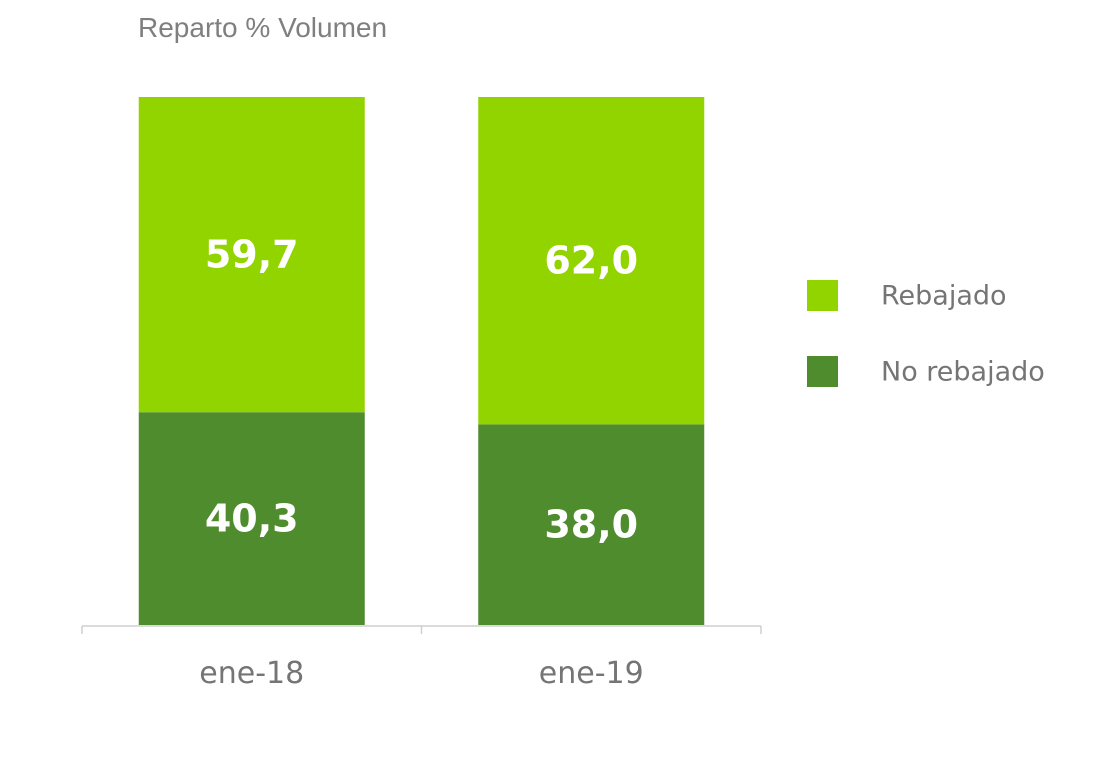 The image size is (1104, 764). I want to click on data-label-no-rebajado-ene-19: 38,0, so click(591, 525).